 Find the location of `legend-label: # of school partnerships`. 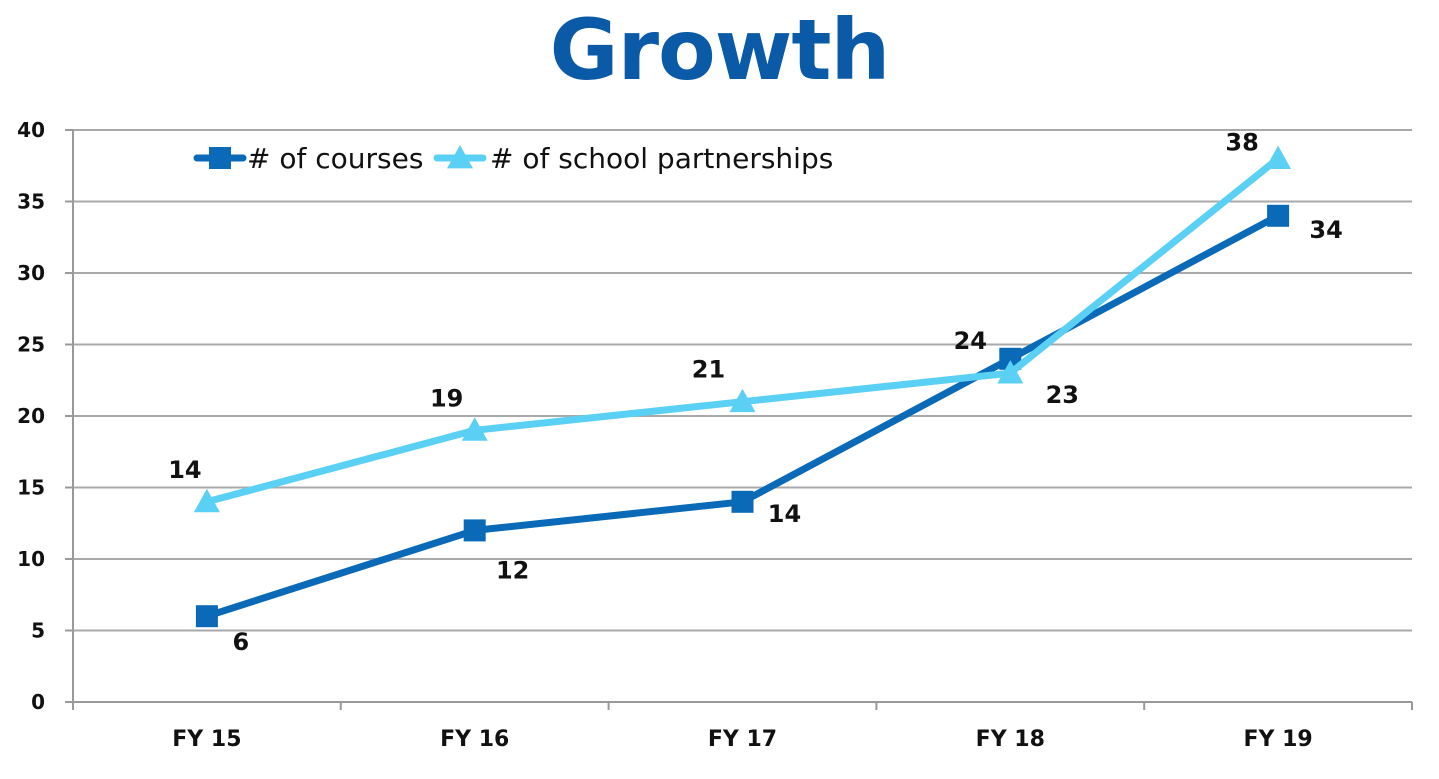

legend-label: # of school partnerships is located at coordinates (661, 158).